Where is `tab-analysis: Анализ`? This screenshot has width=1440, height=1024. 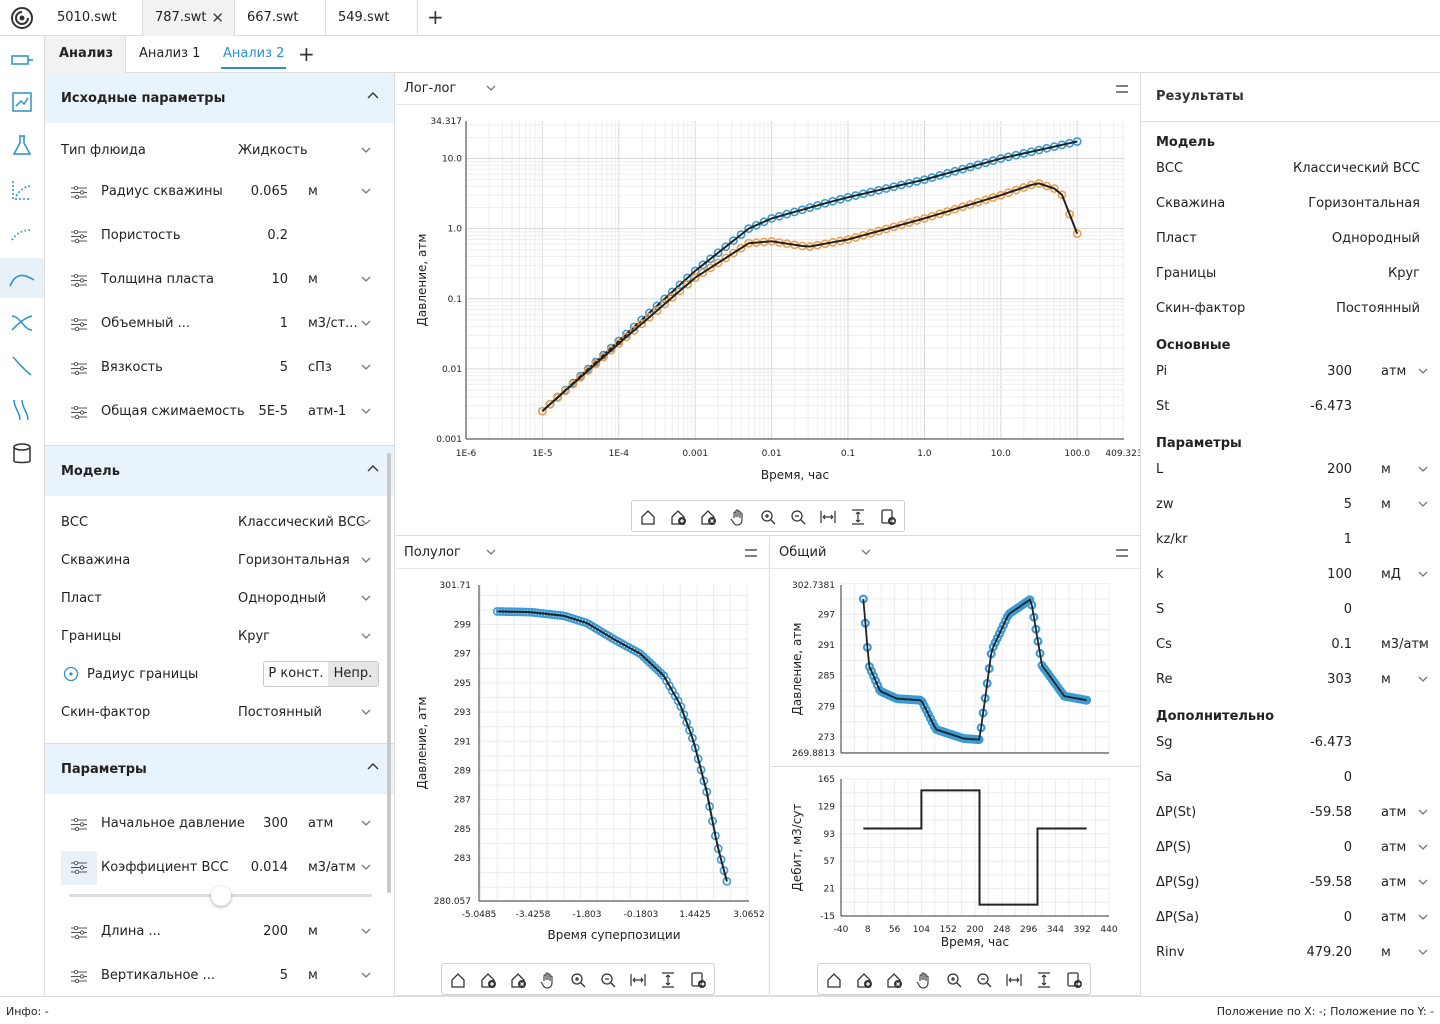
tab-analysis: Анализ is located at coordinates (85, 54).